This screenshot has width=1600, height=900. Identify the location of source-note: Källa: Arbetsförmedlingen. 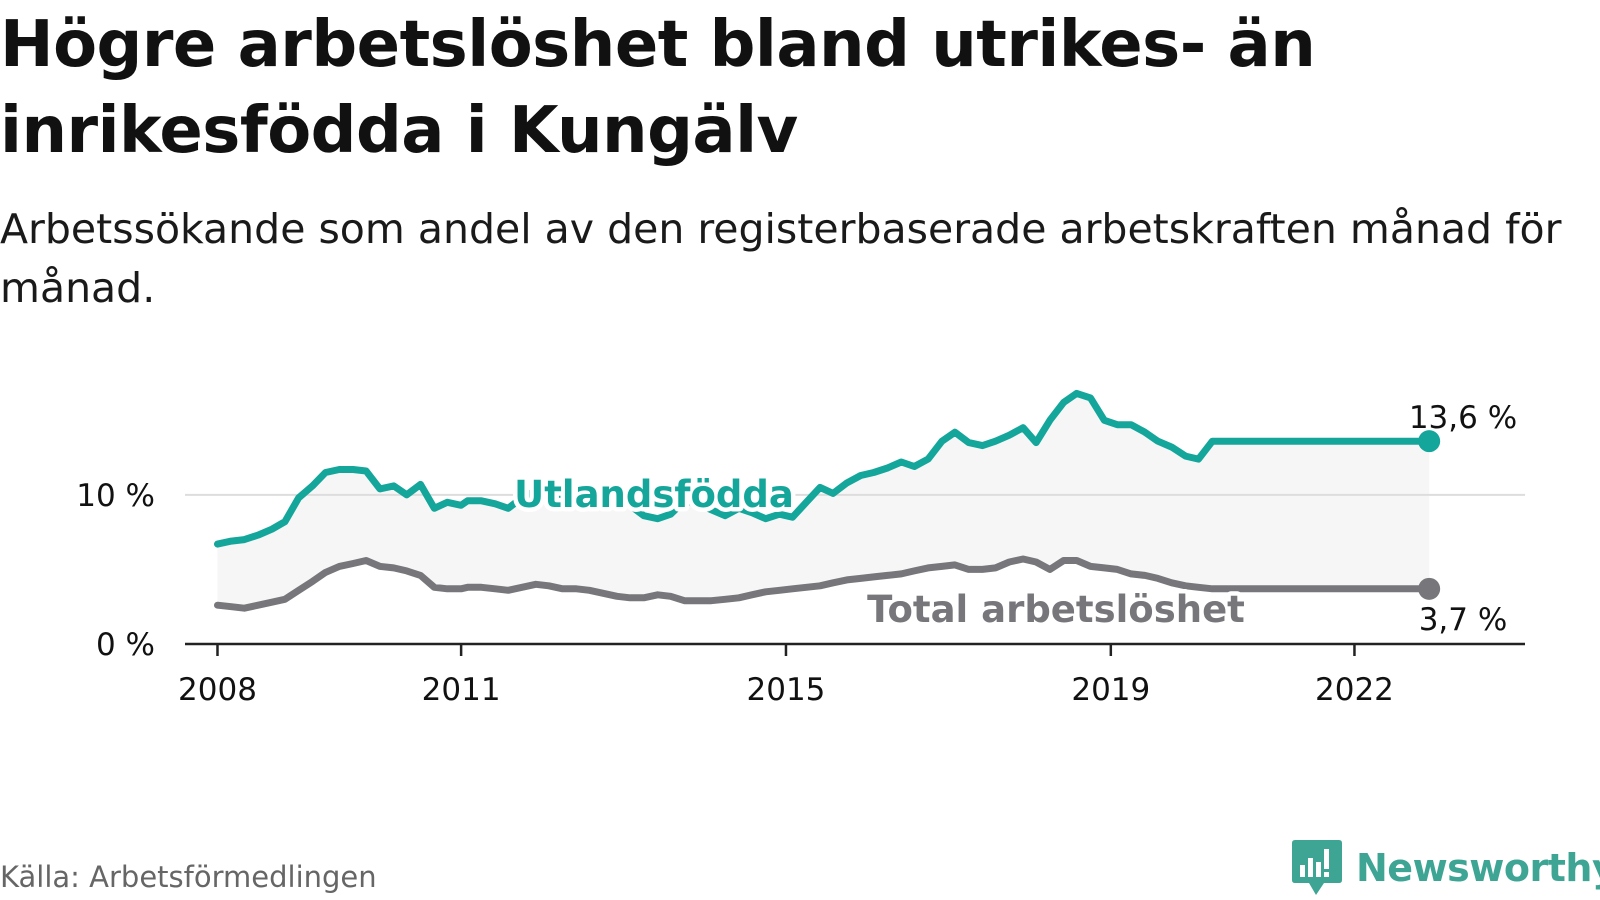
(188, 877).